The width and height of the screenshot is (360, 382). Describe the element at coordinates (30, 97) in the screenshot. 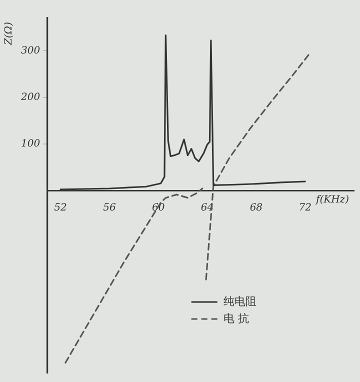

I see `y-tick-label: 200` at that location.